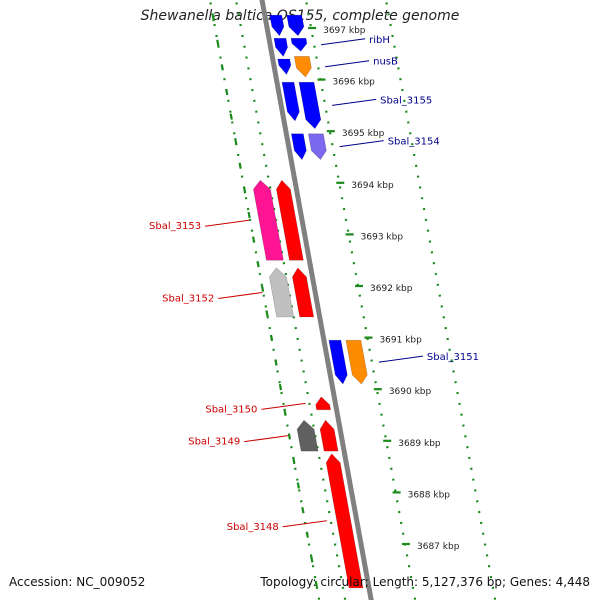 This screenshot has height=600, width=600. I want to click on gene-leader-ribh, so click(343, 42).